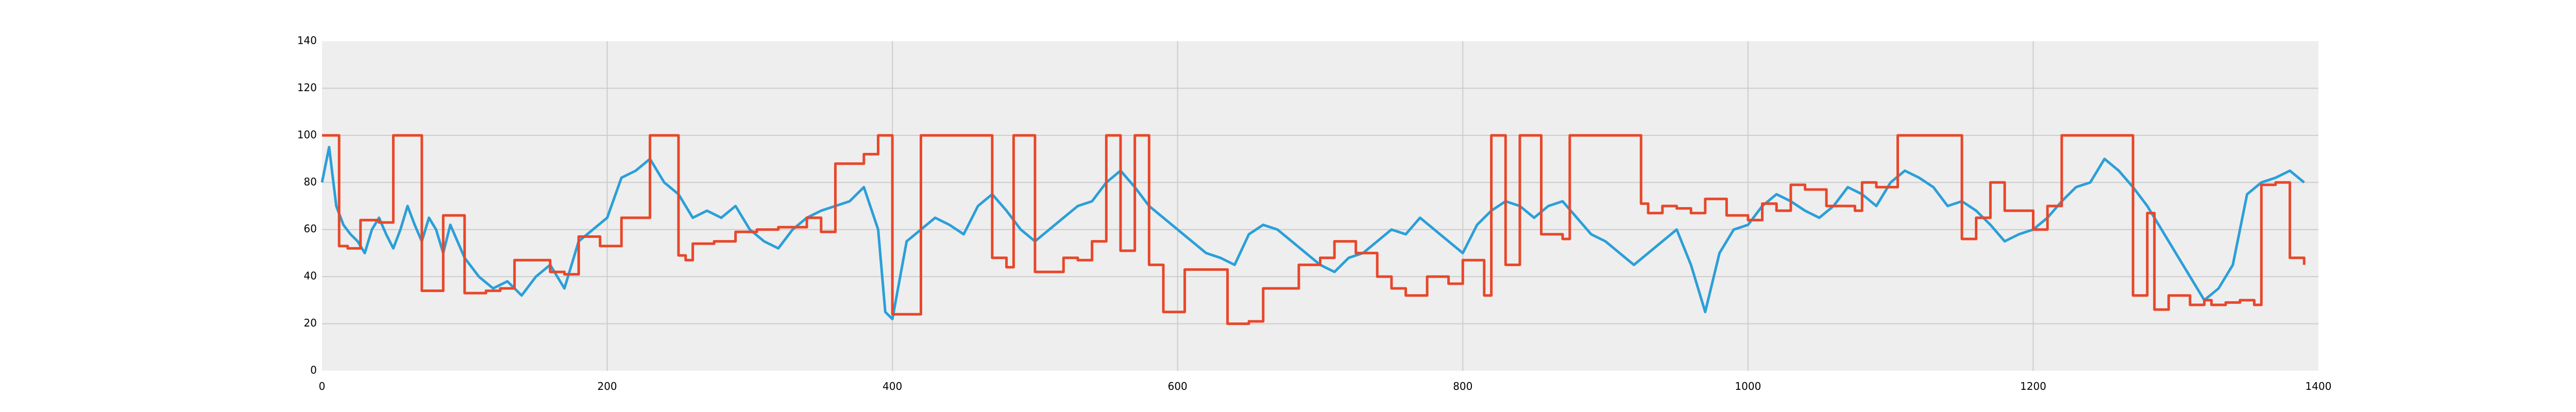 This screenshot has width=2576, height=412. Describe the element at coordinates (307, 88) in the screenshot. I see `y-tick-label: 120` at that location.